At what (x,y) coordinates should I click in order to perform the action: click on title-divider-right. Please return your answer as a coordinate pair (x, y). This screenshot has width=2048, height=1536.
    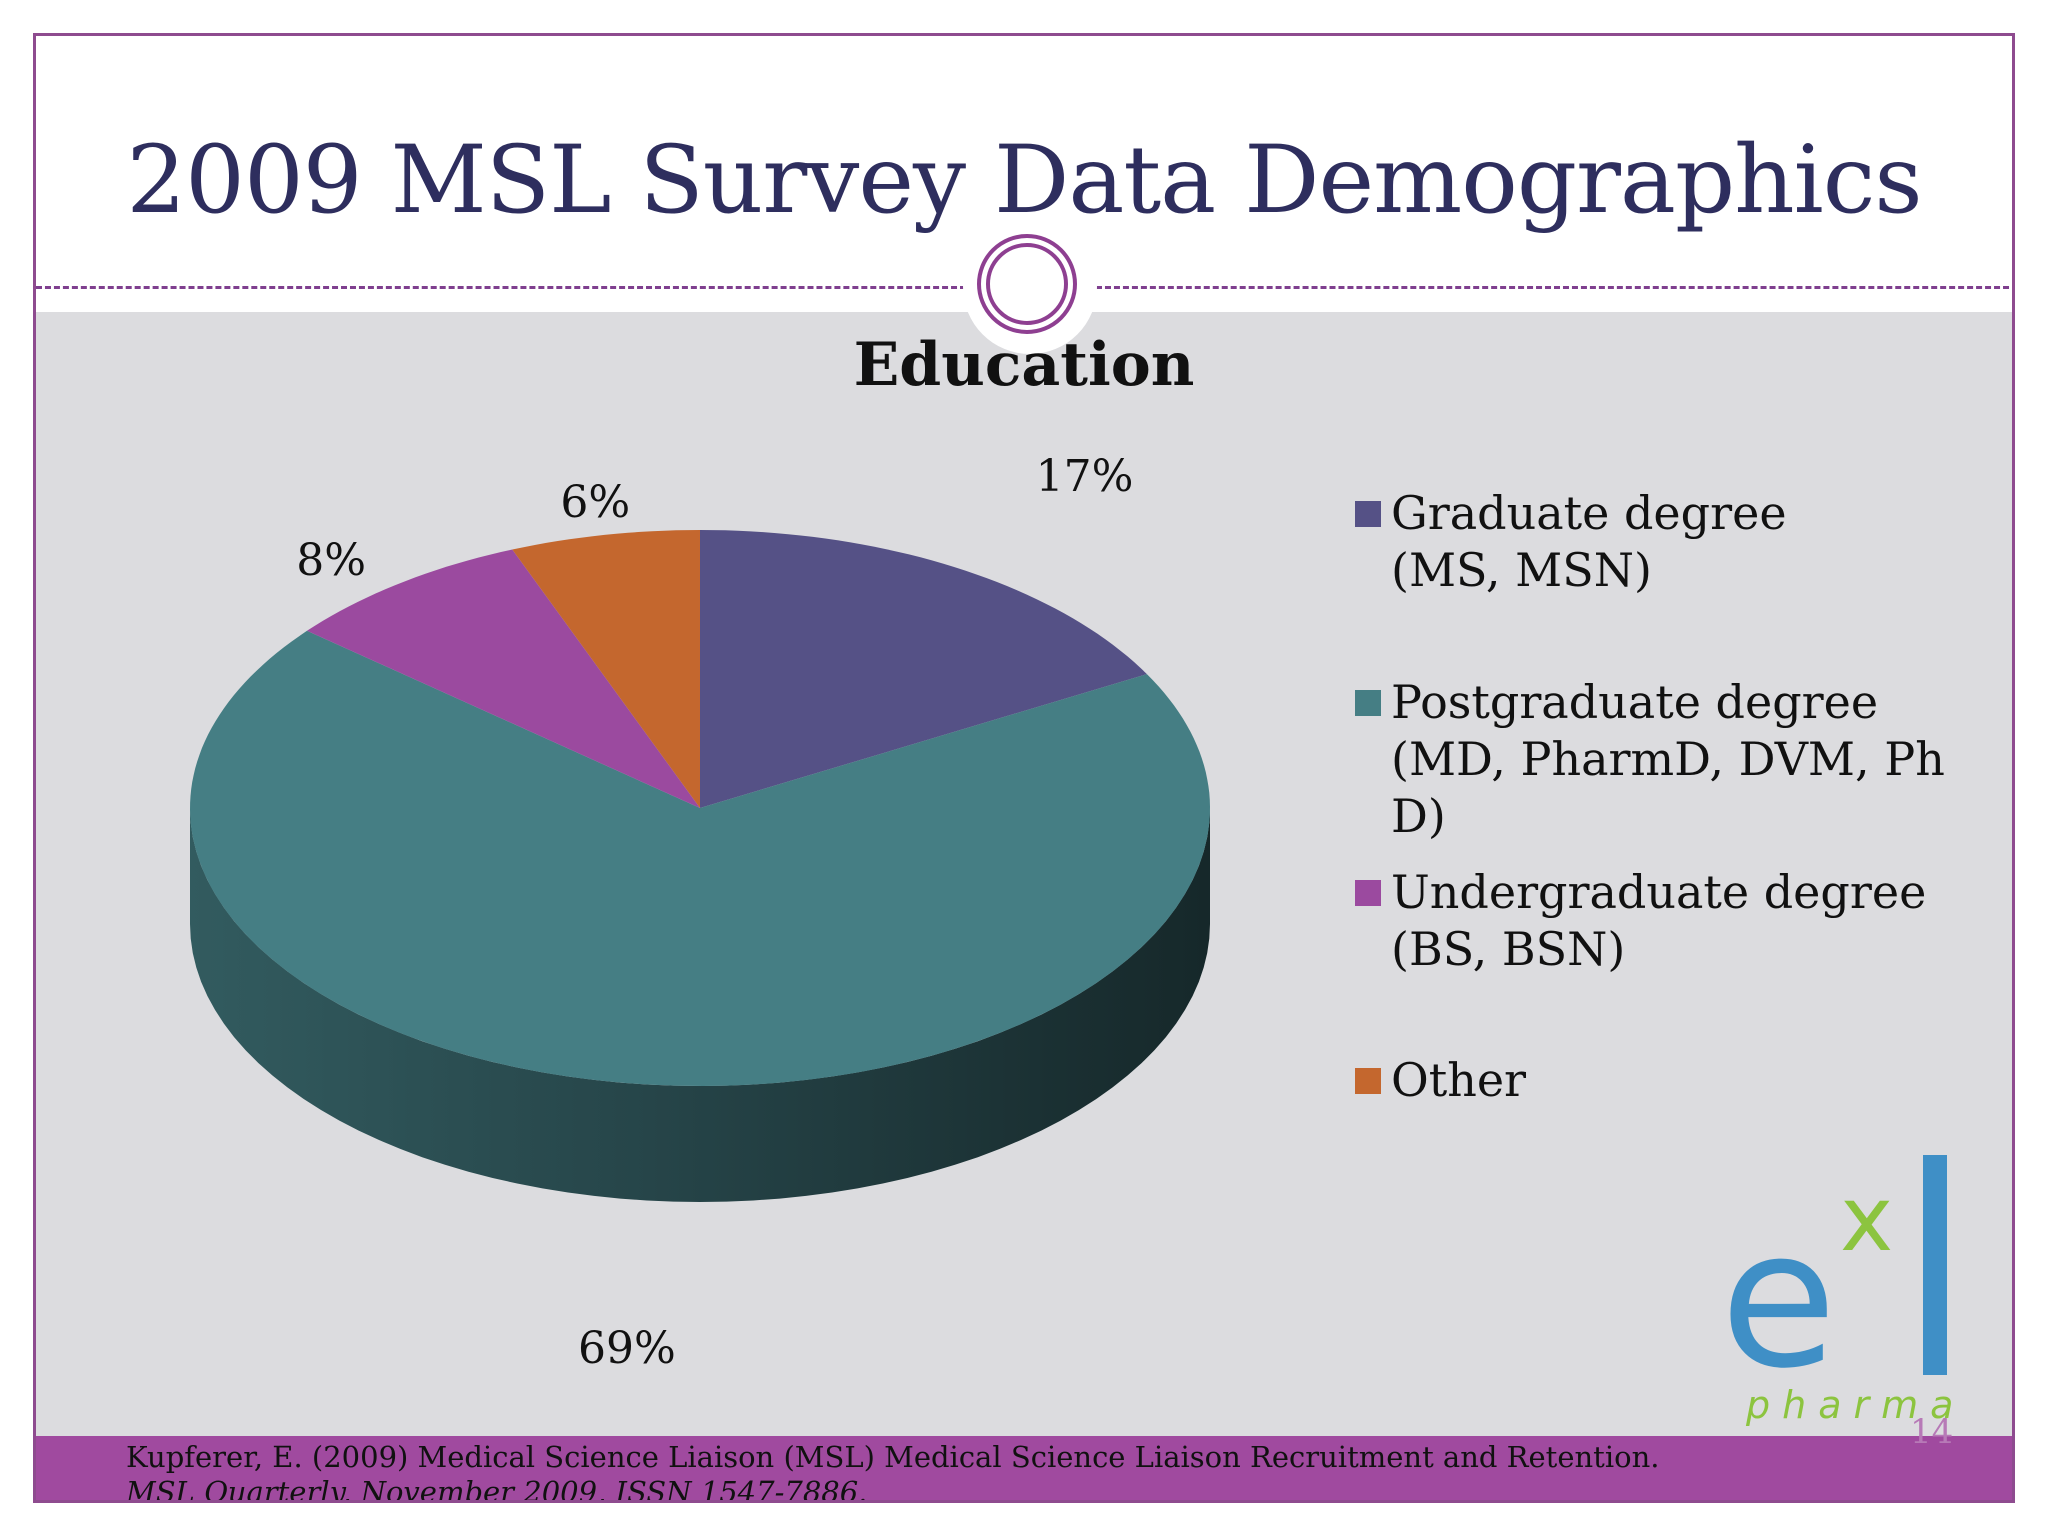
    Looking at the image, I should click on (1554, 287).